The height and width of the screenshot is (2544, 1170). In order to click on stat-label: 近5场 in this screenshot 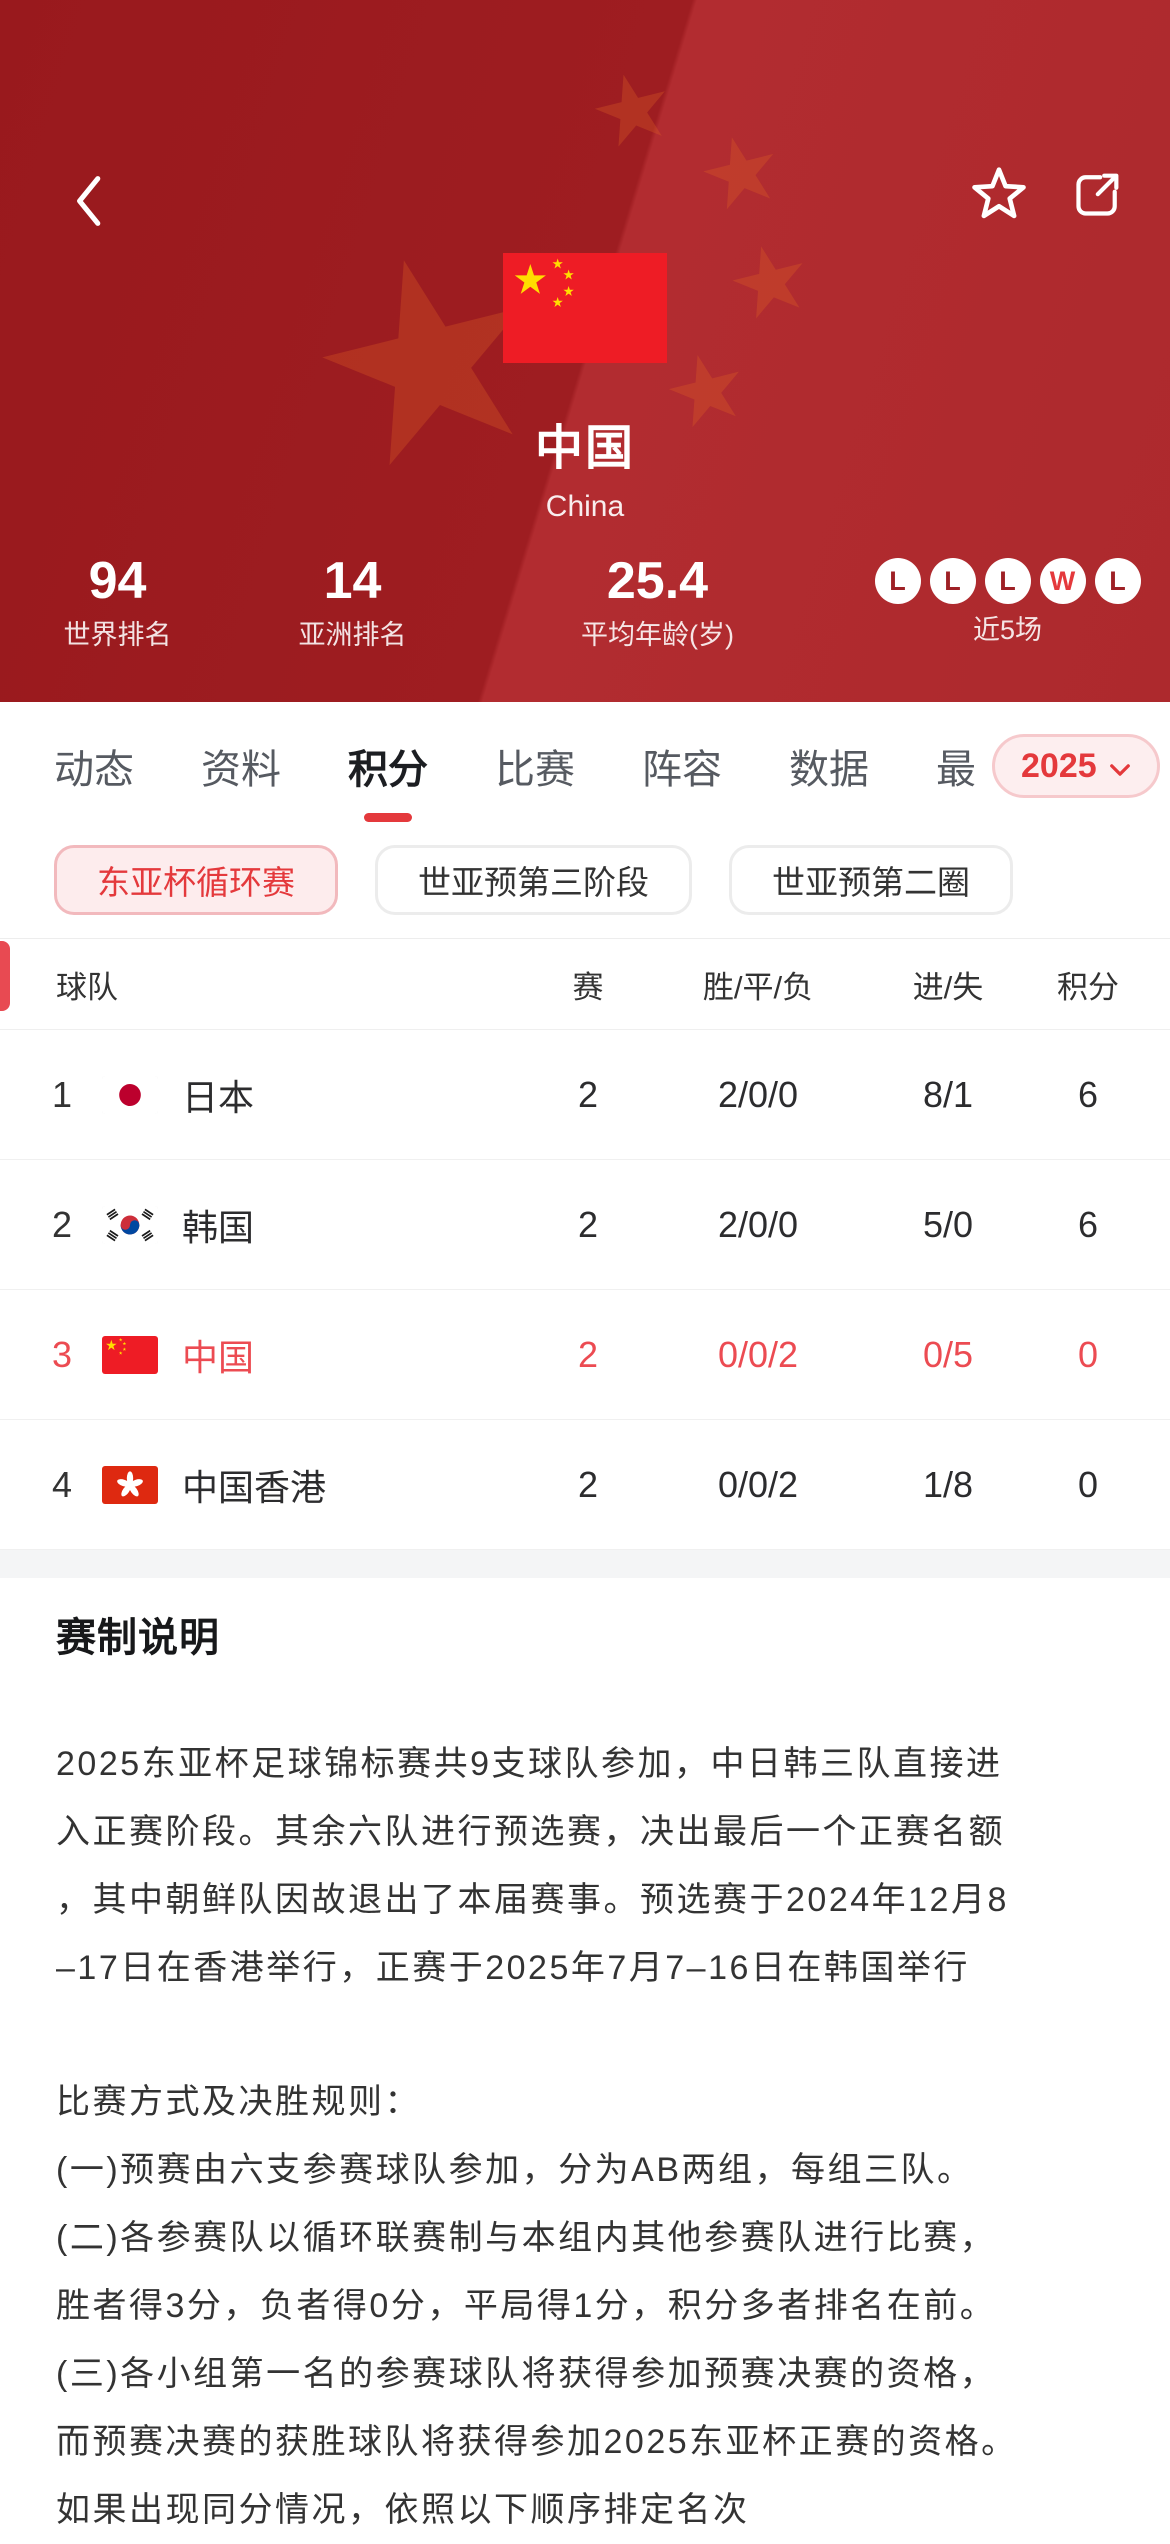, I will do `click(1007, 630)`.